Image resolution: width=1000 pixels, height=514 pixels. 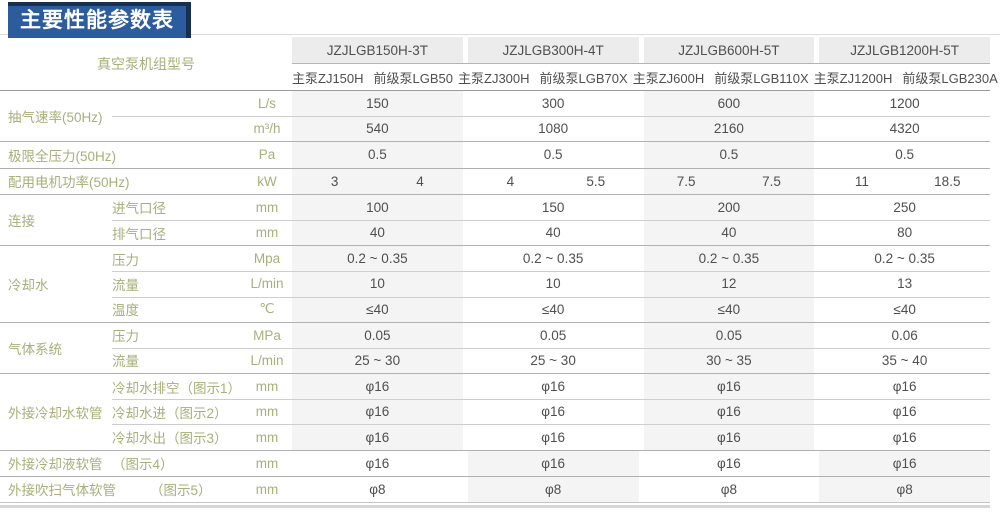 What do you see at coordinates (266, 104) in the screenshot?
I see `row-unit-label: L/s` at bounding box center [266, 104].